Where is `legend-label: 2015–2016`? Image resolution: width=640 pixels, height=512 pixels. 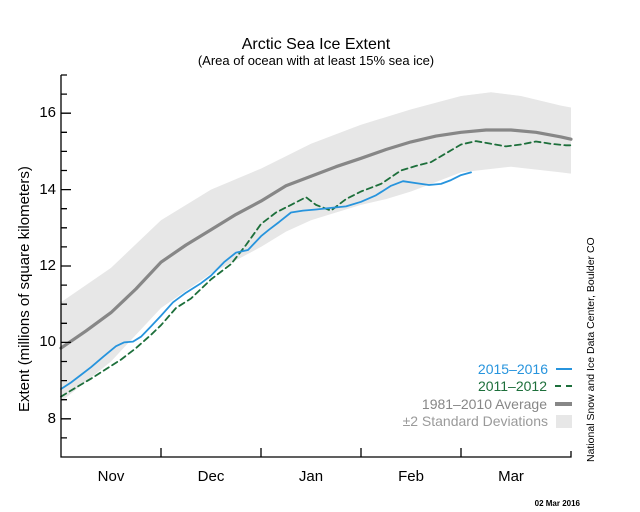
legend-label: 2015–2016 is located at coordinates (512, 368).